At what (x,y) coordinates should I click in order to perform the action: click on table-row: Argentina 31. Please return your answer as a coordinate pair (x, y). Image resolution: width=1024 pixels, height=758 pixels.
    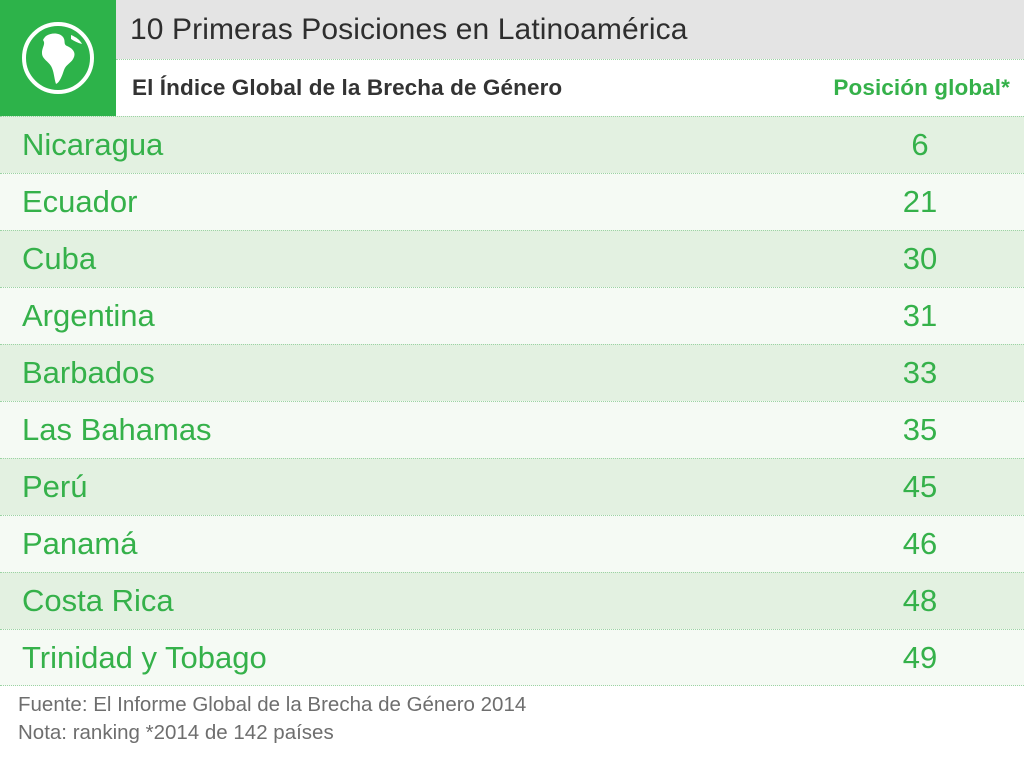
    Looking at the image, I should click on (512, 315).